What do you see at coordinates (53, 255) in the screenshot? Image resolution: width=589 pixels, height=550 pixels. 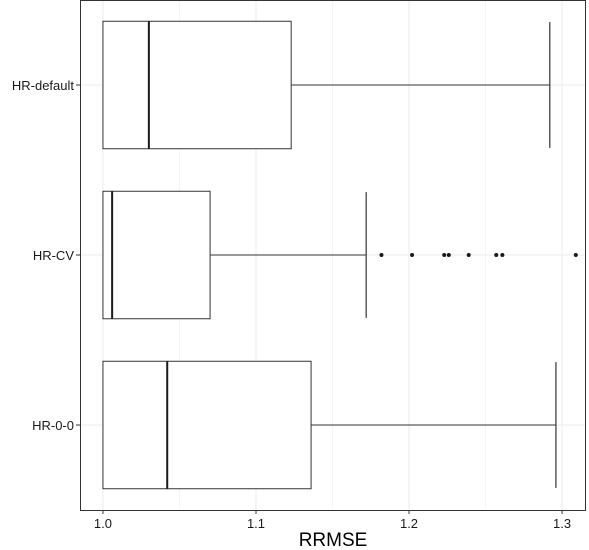 I see `y-category-label: HR-CV` at bounding box center [53, 255].